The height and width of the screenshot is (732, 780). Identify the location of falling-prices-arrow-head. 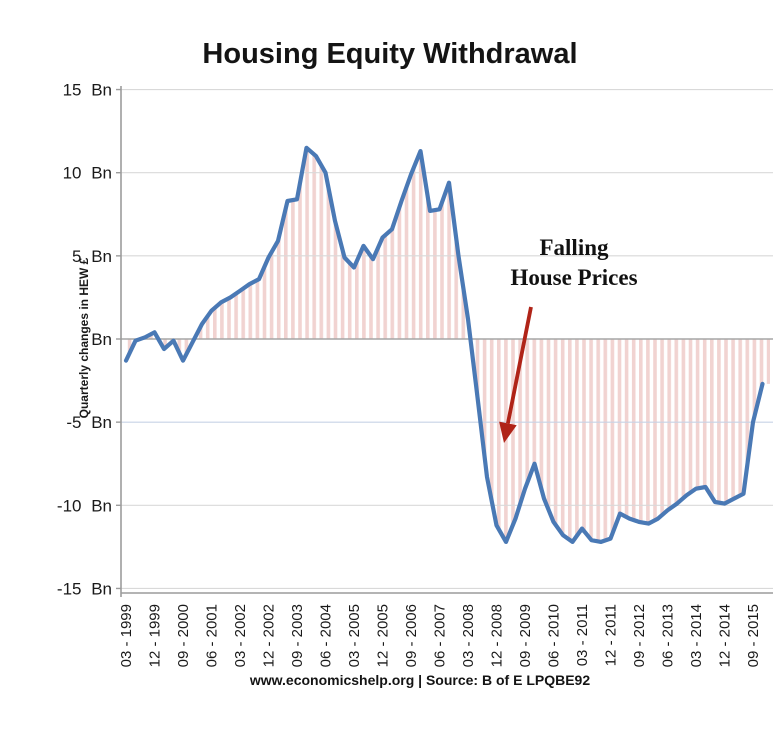
(508, 432).